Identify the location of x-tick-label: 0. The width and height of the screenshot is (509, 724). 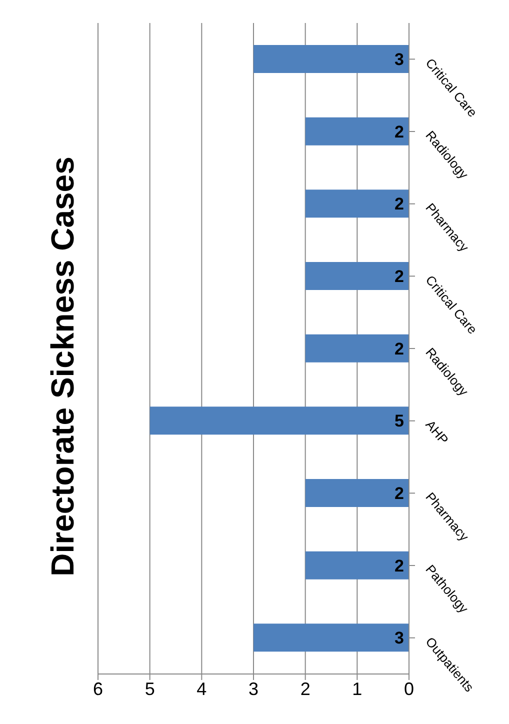
(409, 688).